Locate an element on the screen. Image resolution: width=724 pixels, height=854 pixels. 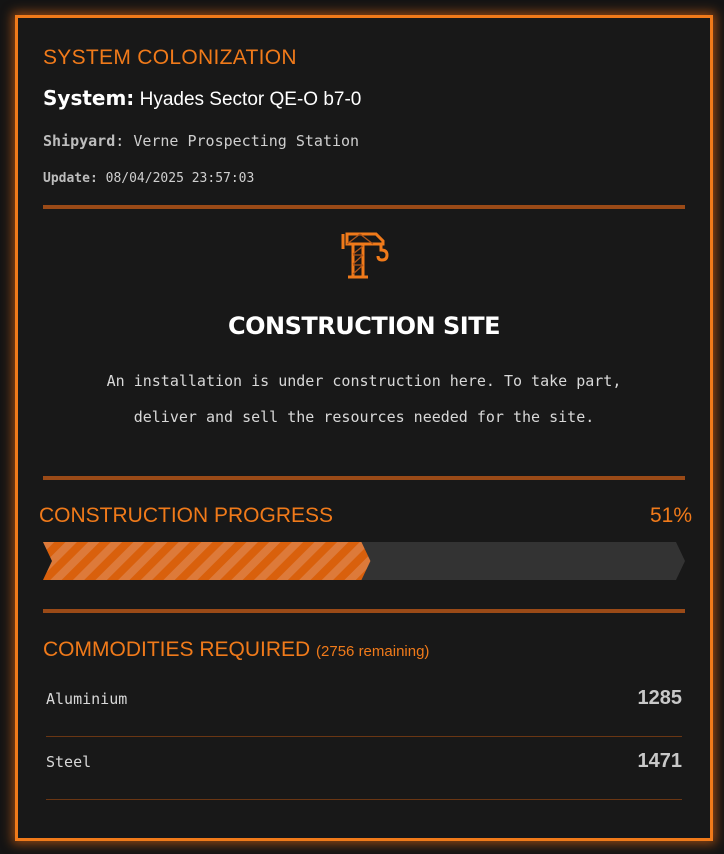
crane-icon is located at coordinates (365, 255).